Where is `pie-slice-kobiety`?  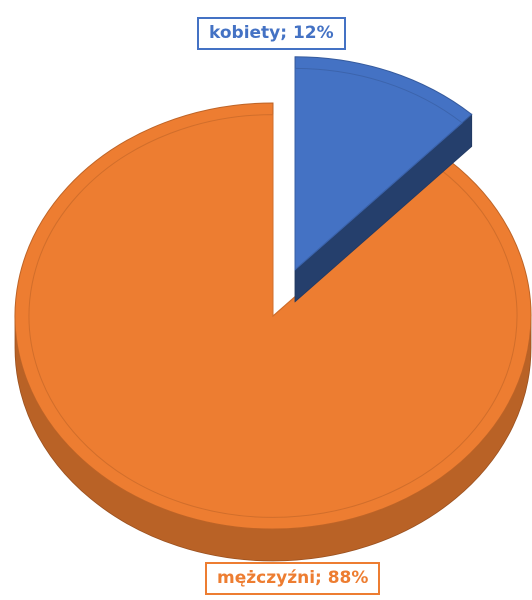 pie-slice-kobiety is located at coordinates (383, 163).